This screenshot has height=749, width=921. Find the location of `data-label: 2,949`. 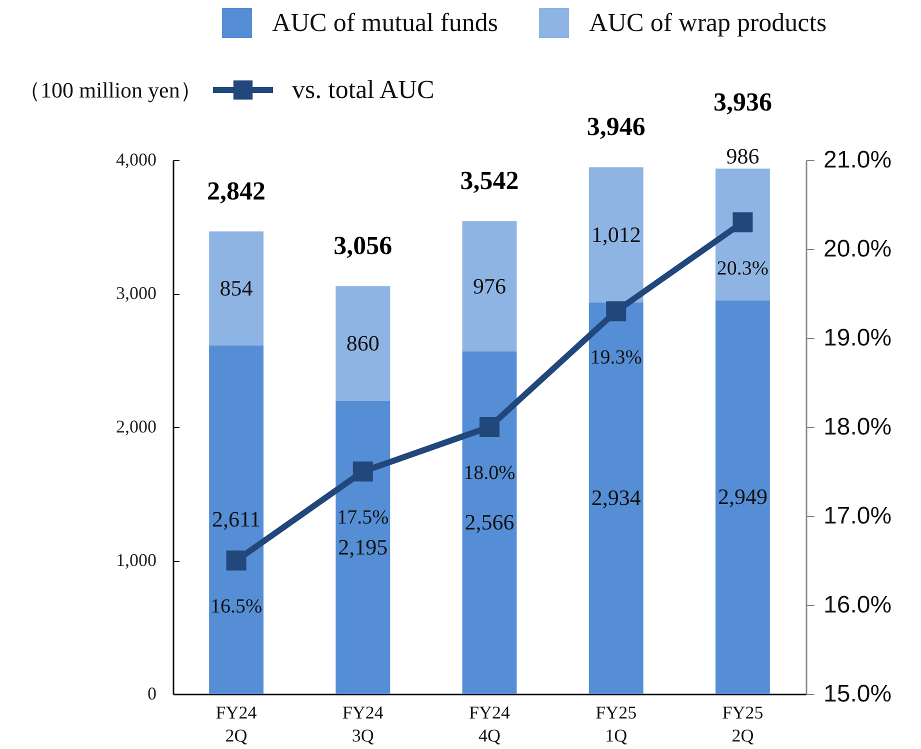

data-label: 2,949 is located at coordinates (743, 497).